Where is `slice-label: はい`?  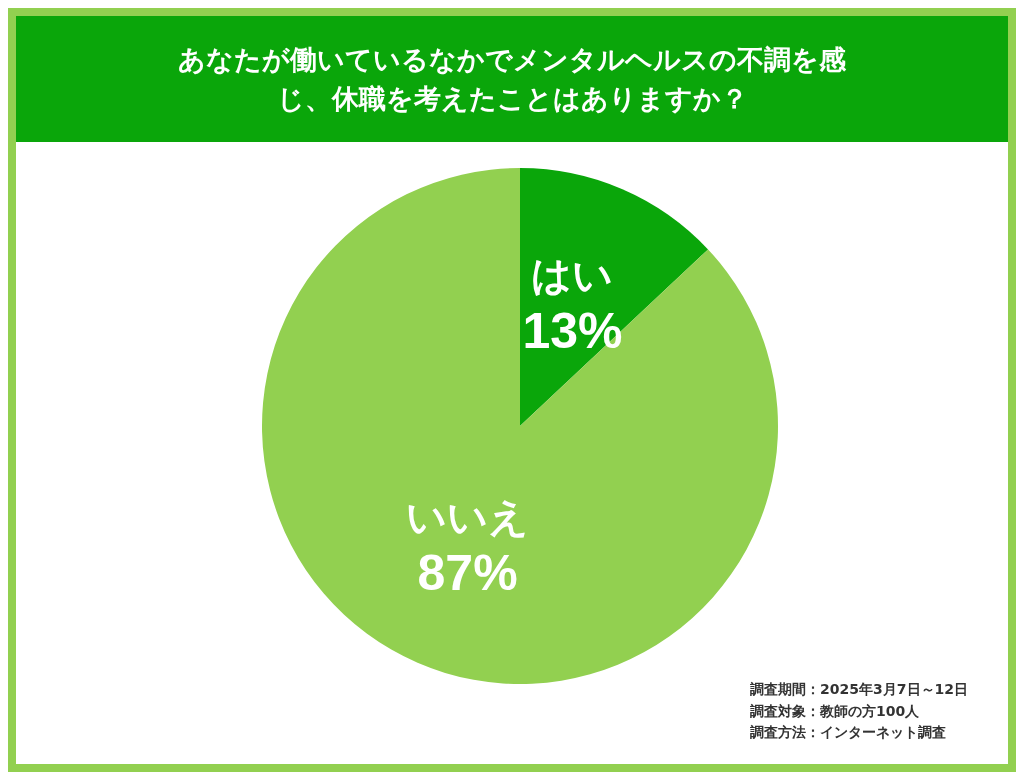 slice-label: はい is located at coordinates (572, 274).